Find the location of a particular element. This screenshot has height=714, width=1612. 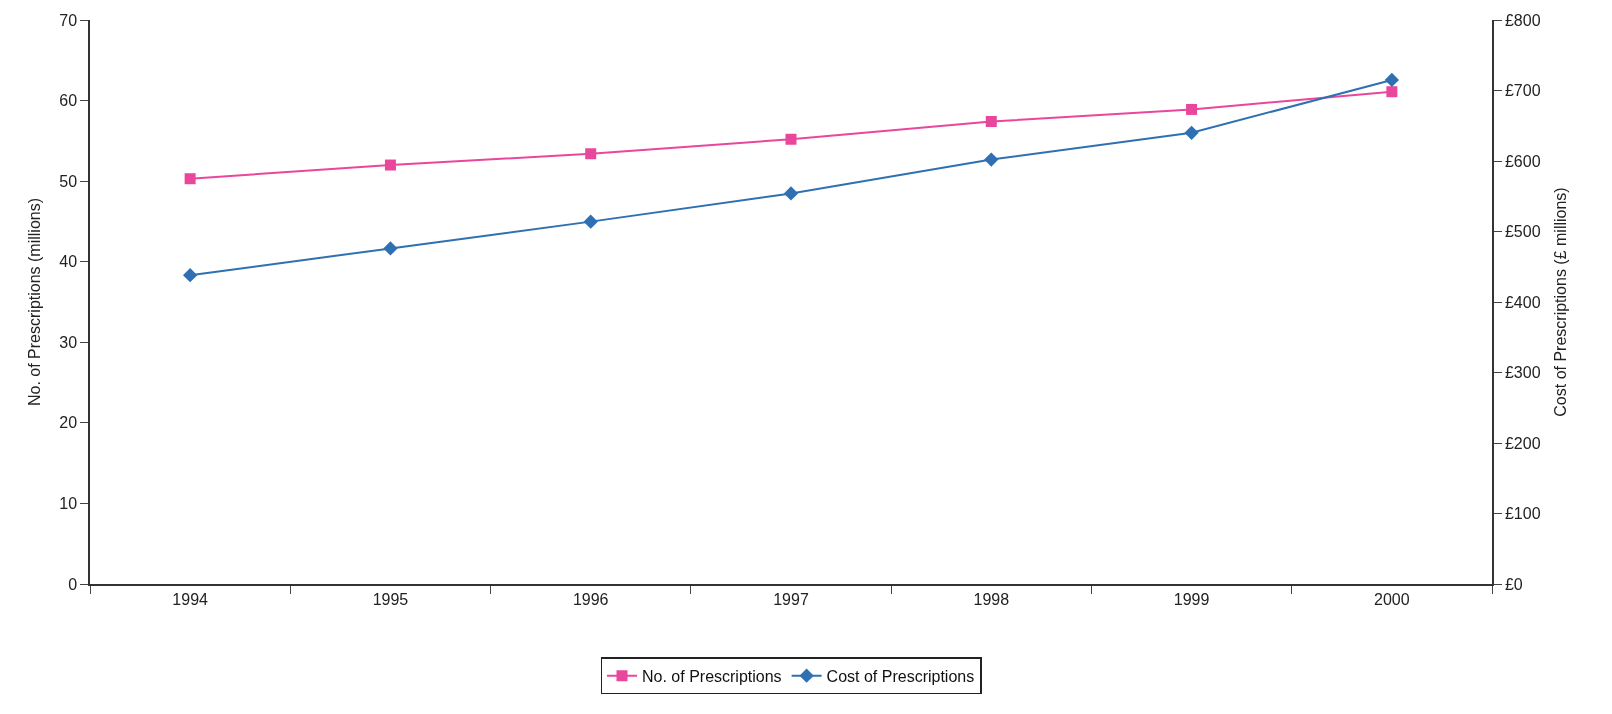

y-axis-title: No. of Prescriptions (millions) is located at coordinates (34, 302).